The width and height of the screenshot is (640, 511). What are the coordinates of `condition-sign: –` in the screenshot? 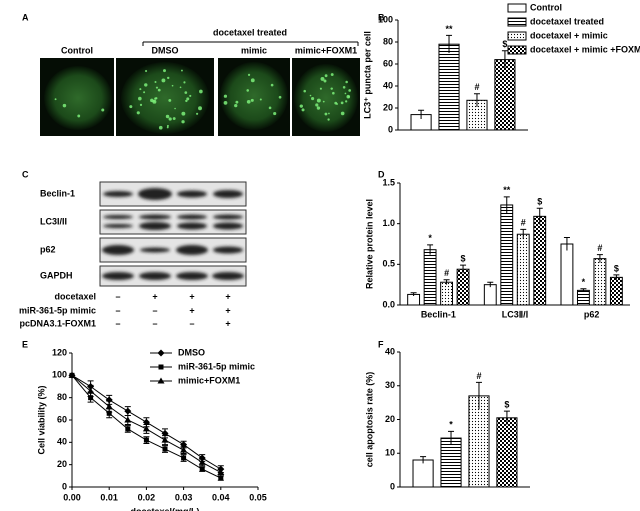 It's located at (117, 310).